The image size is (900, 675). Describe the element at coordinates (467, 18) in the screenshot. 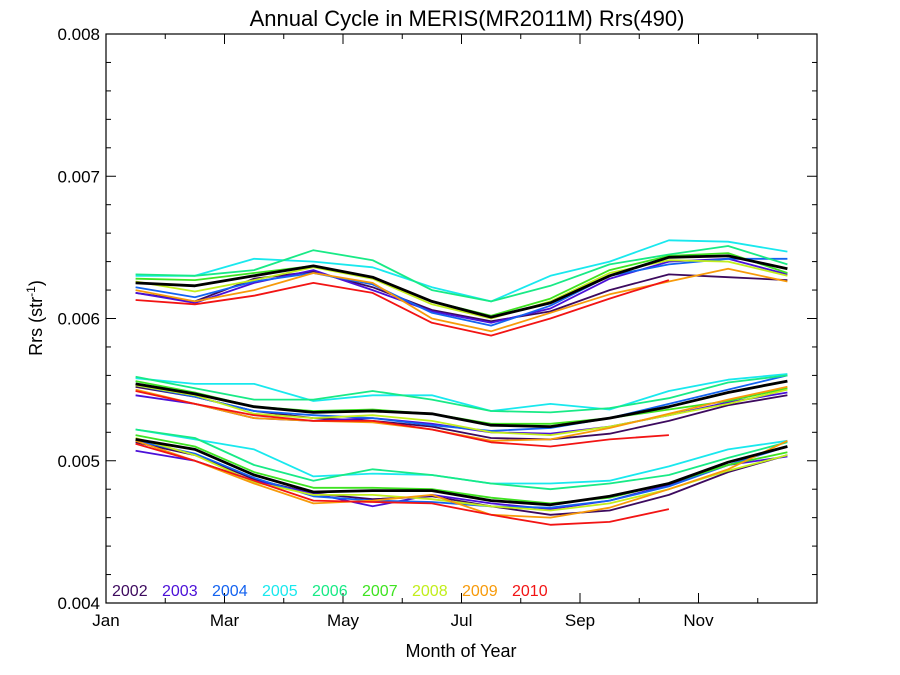

I see `chart-title: Annual Cycle in MERIS(MR2011M) Rrs(490)` at that location.